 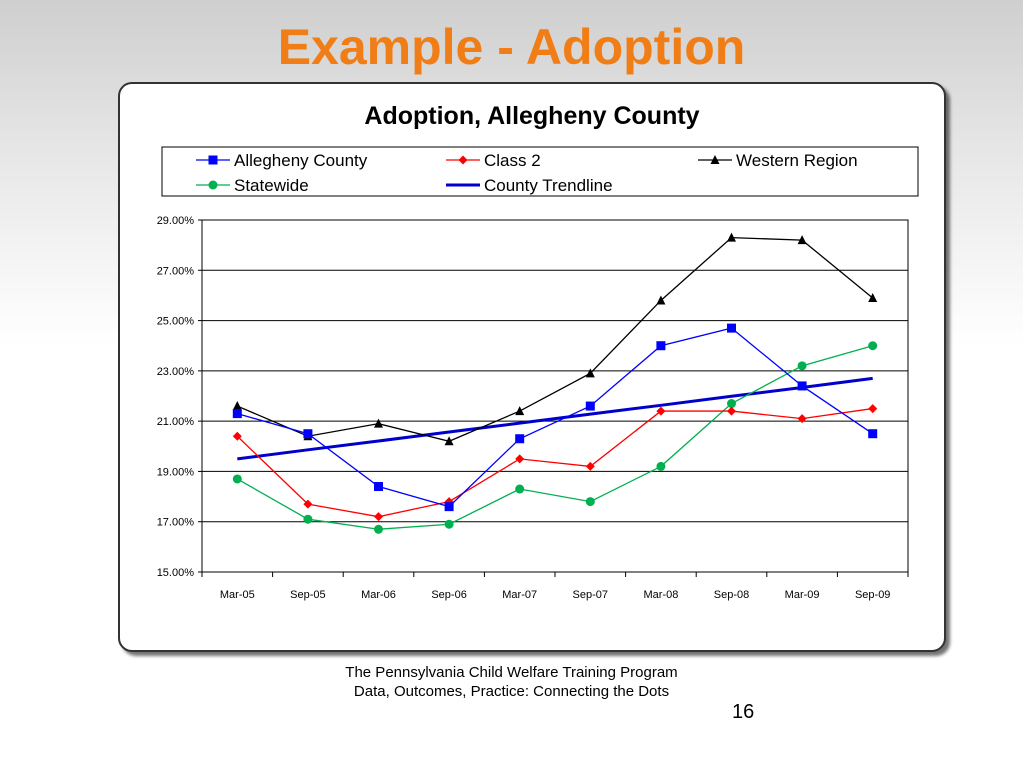 What do you see at coordinates (176, 472) in the screenshot?
I see `y-tick-label: 19.00%` at bounding box center [176, 472].